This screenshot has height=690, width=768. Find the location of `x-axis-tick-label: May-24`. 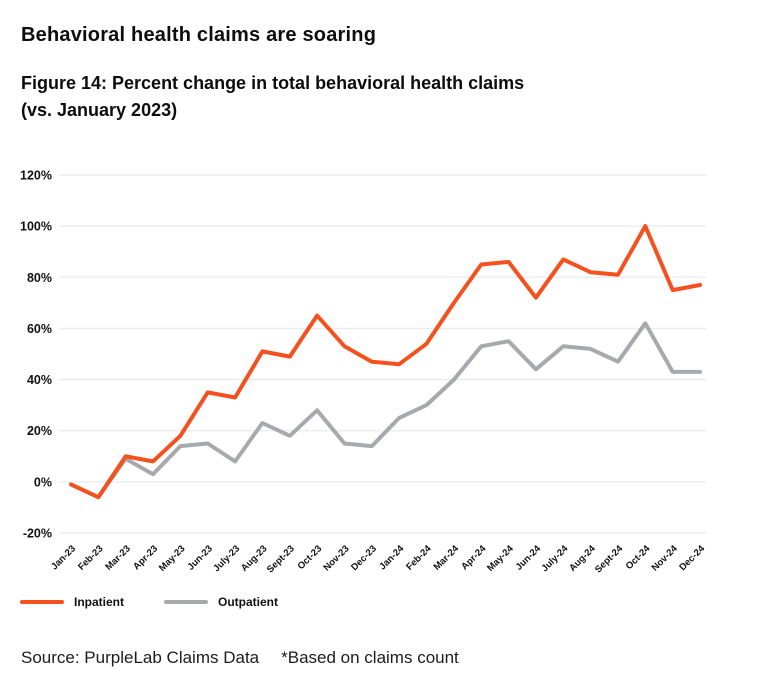

x-axis-tick-label: May-24 is located at coordinates (500, 558).